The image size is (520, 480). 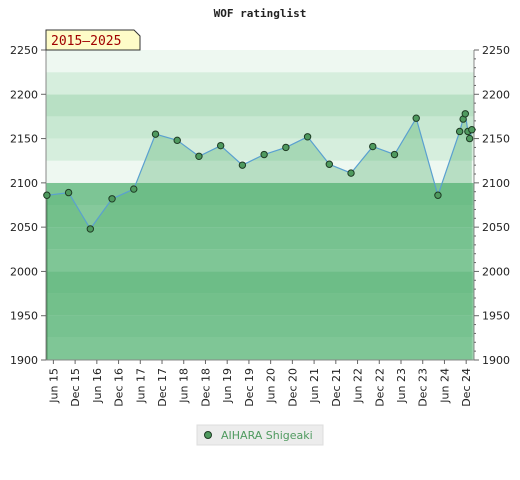 What do you see at coordinates (53, 386) in the screenshot?
I see `x-tick-label: Jun 15` at bounding box center [53, 386].